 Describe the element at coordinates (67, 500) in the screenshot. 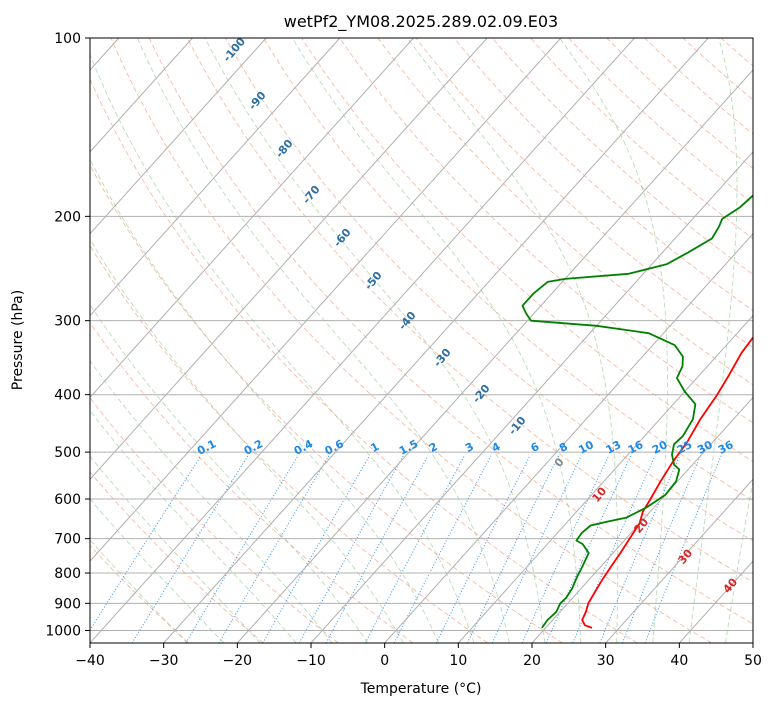

I see `y-tick-label: 600` at that location.